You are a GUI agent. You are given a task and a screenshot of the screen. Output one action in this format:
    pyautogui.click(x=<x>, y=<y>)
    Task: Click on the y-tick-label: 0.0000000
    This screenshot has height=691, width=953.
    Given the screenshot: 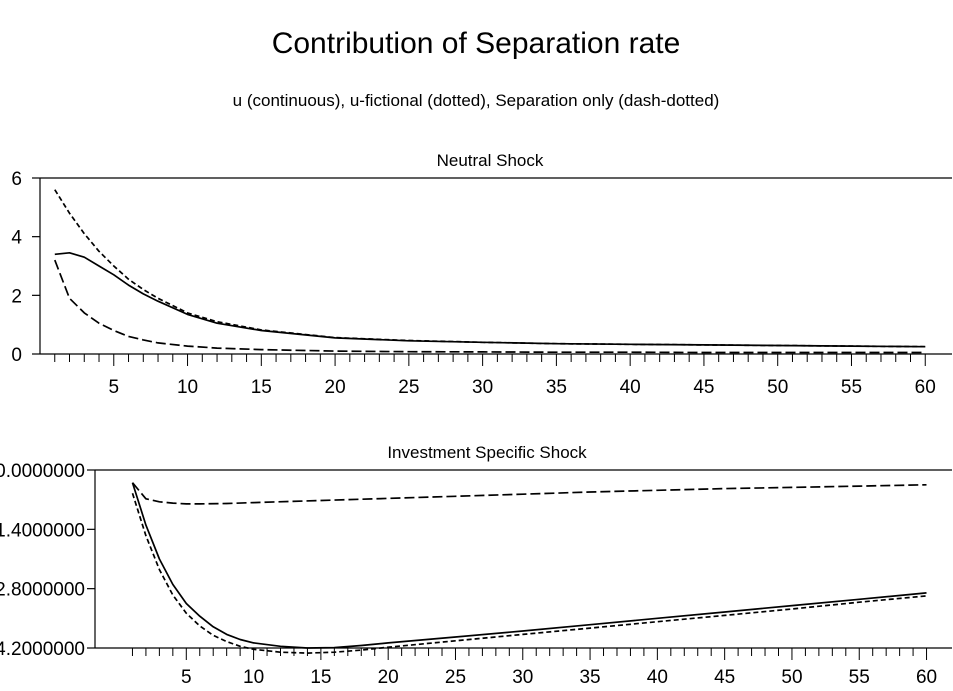 What is the action you would take?
    pyautogui.click(x=42, y=471)
    